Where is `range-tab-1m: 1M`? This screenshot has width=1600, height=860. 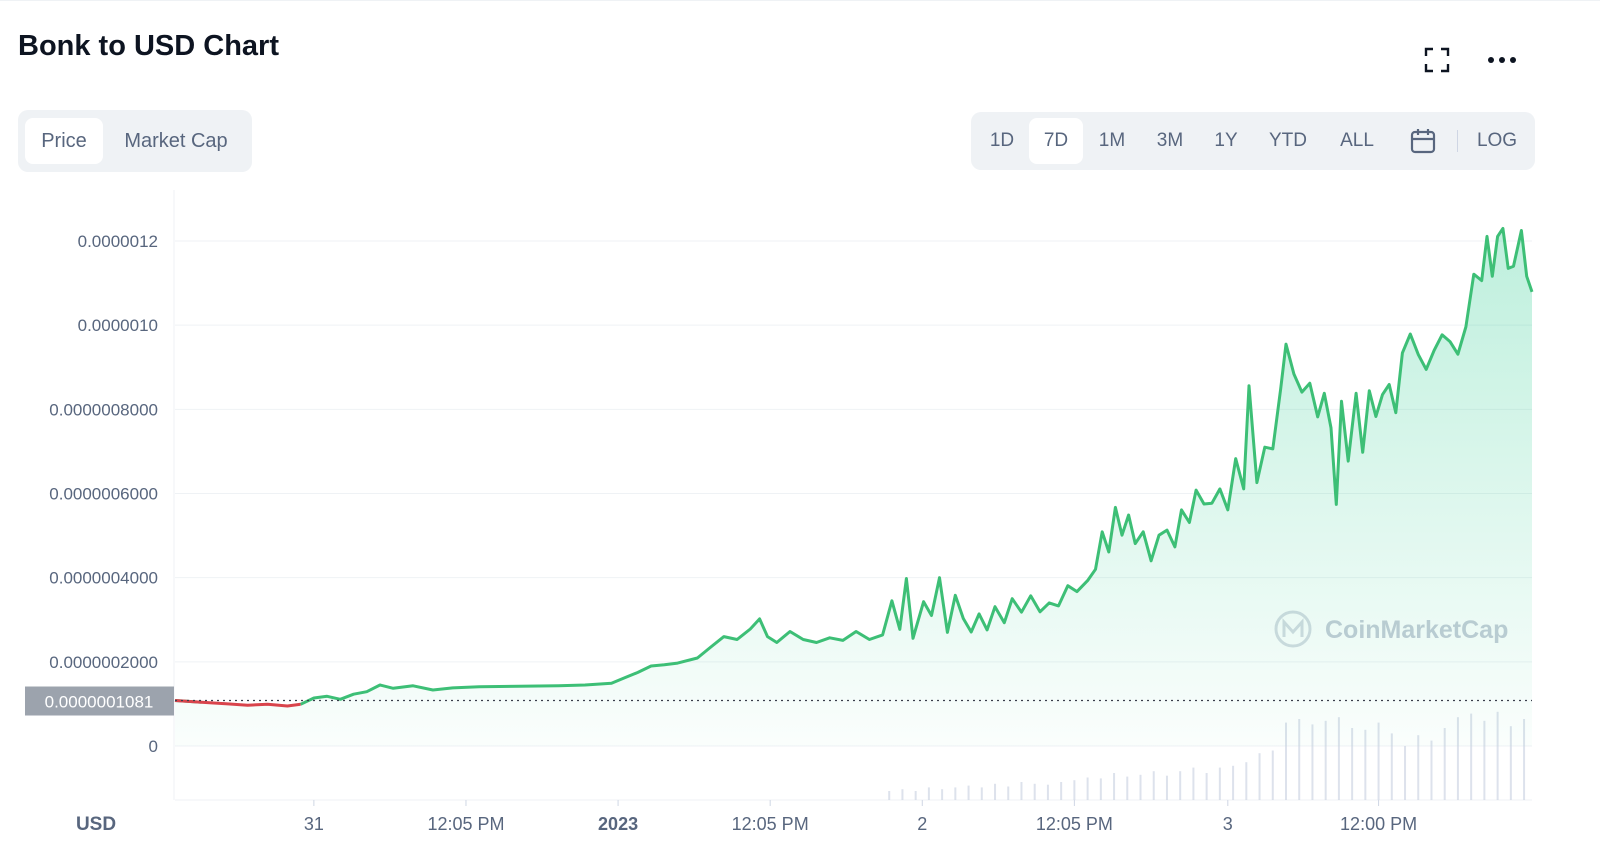
range-tab-1m: 1M is located at coordinates (1112, 140).